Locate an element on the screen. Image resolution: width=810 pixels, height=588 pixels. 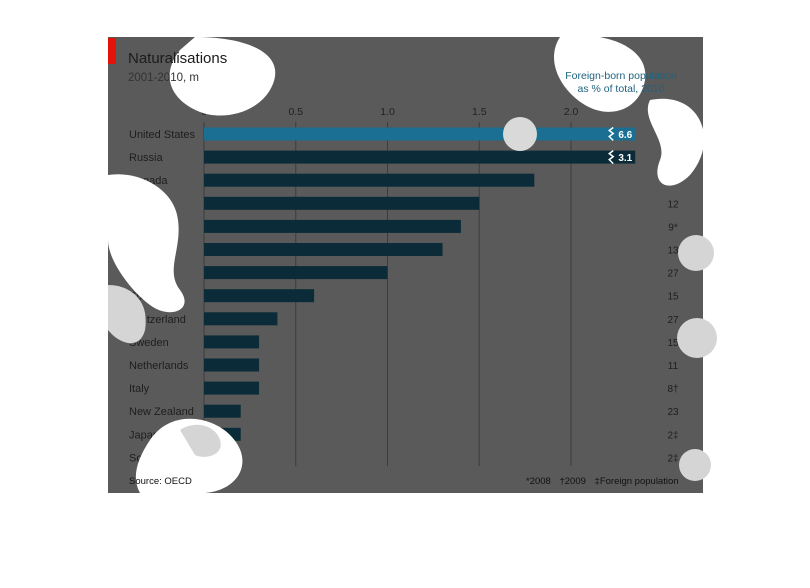
right-column-value: 12 is located at coordinates (673, 204).